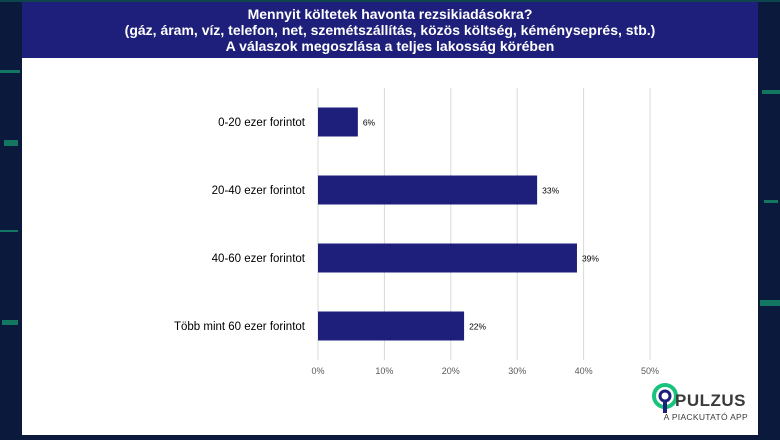  Describe the element at coordinates (477, 327) in the screenshot. I see `data-label: 22%` at that location.